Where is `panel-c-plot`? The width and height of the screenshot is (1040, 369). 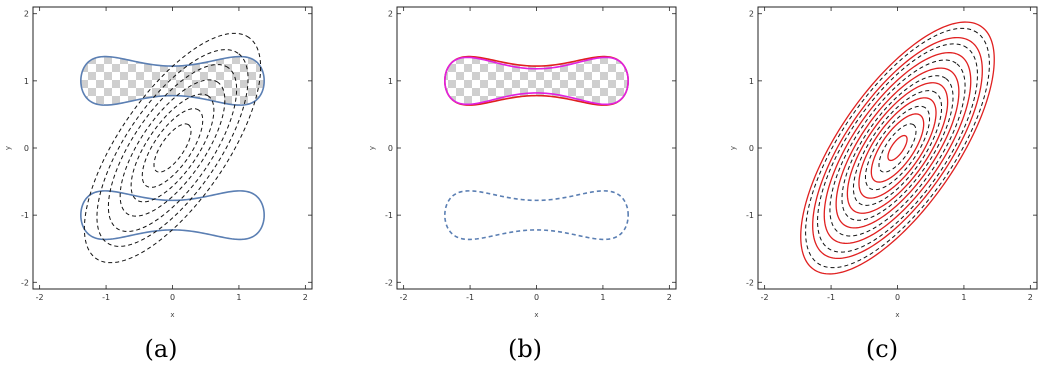 panel-c-plot is located at coordinates (897, 148).